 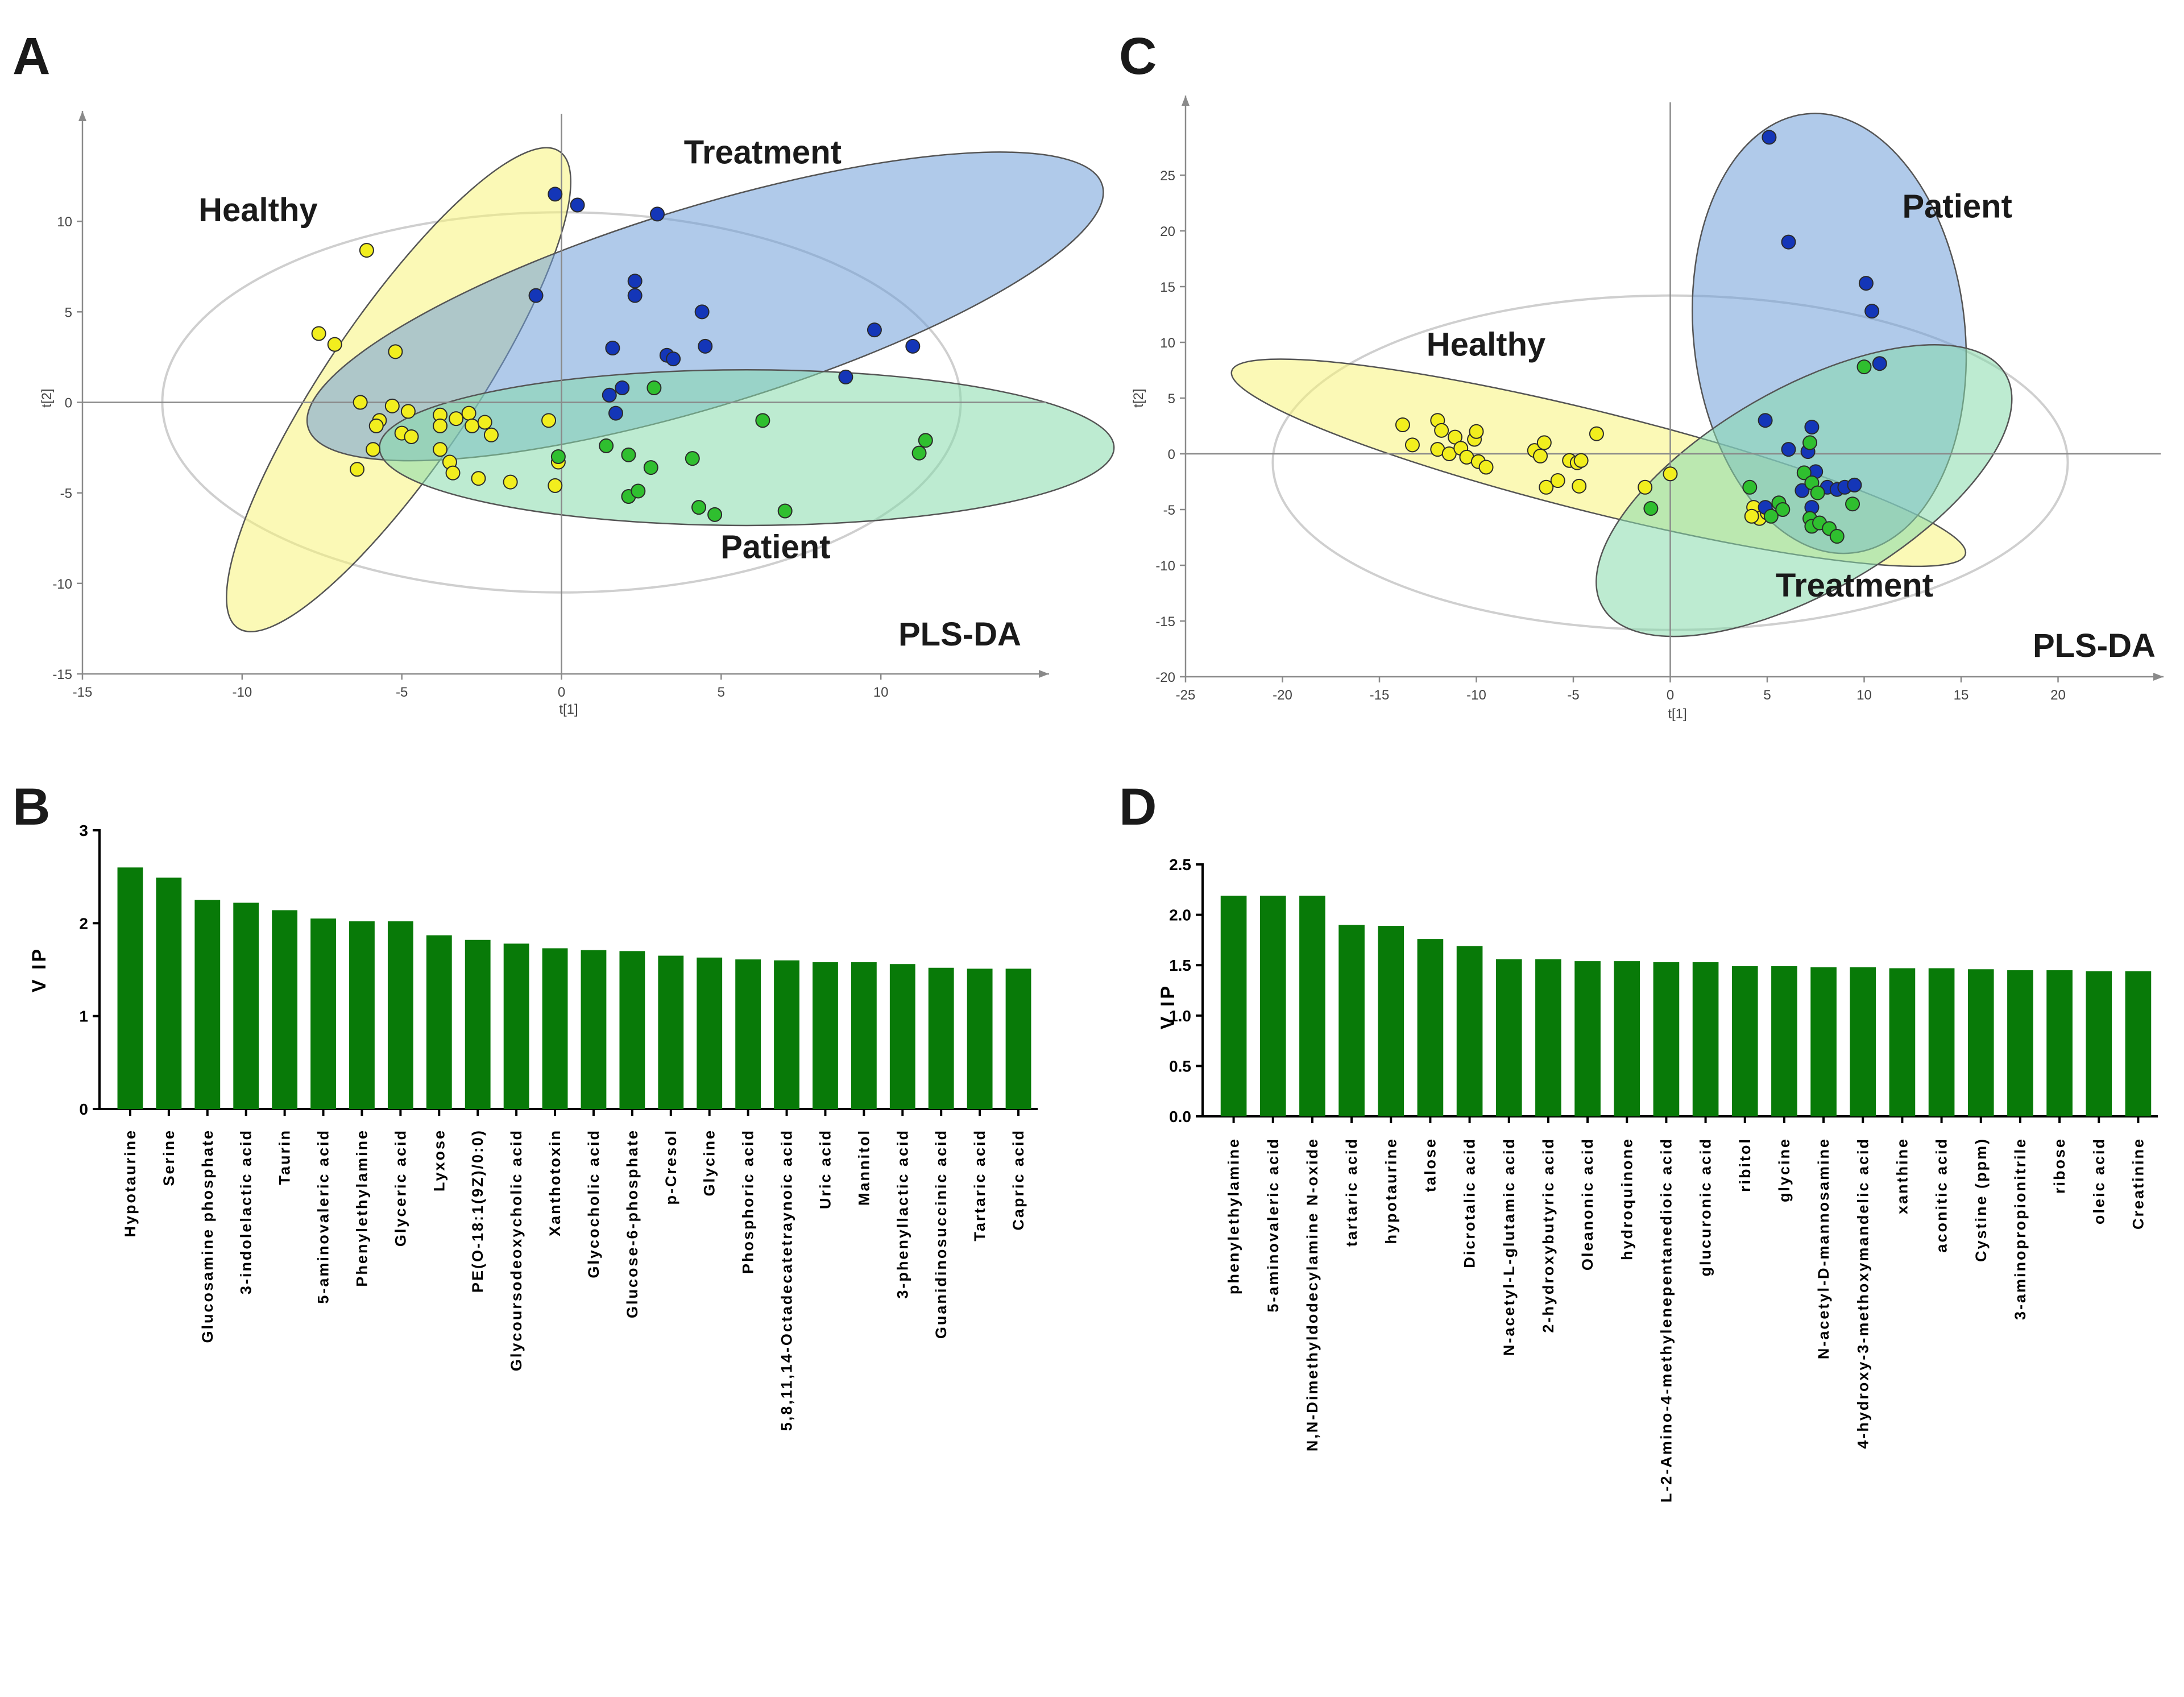 What do you see at coordinates (39, 969) in the screenshot?
I see `y-axis-label: V IP` at bounding box center [39, 969].